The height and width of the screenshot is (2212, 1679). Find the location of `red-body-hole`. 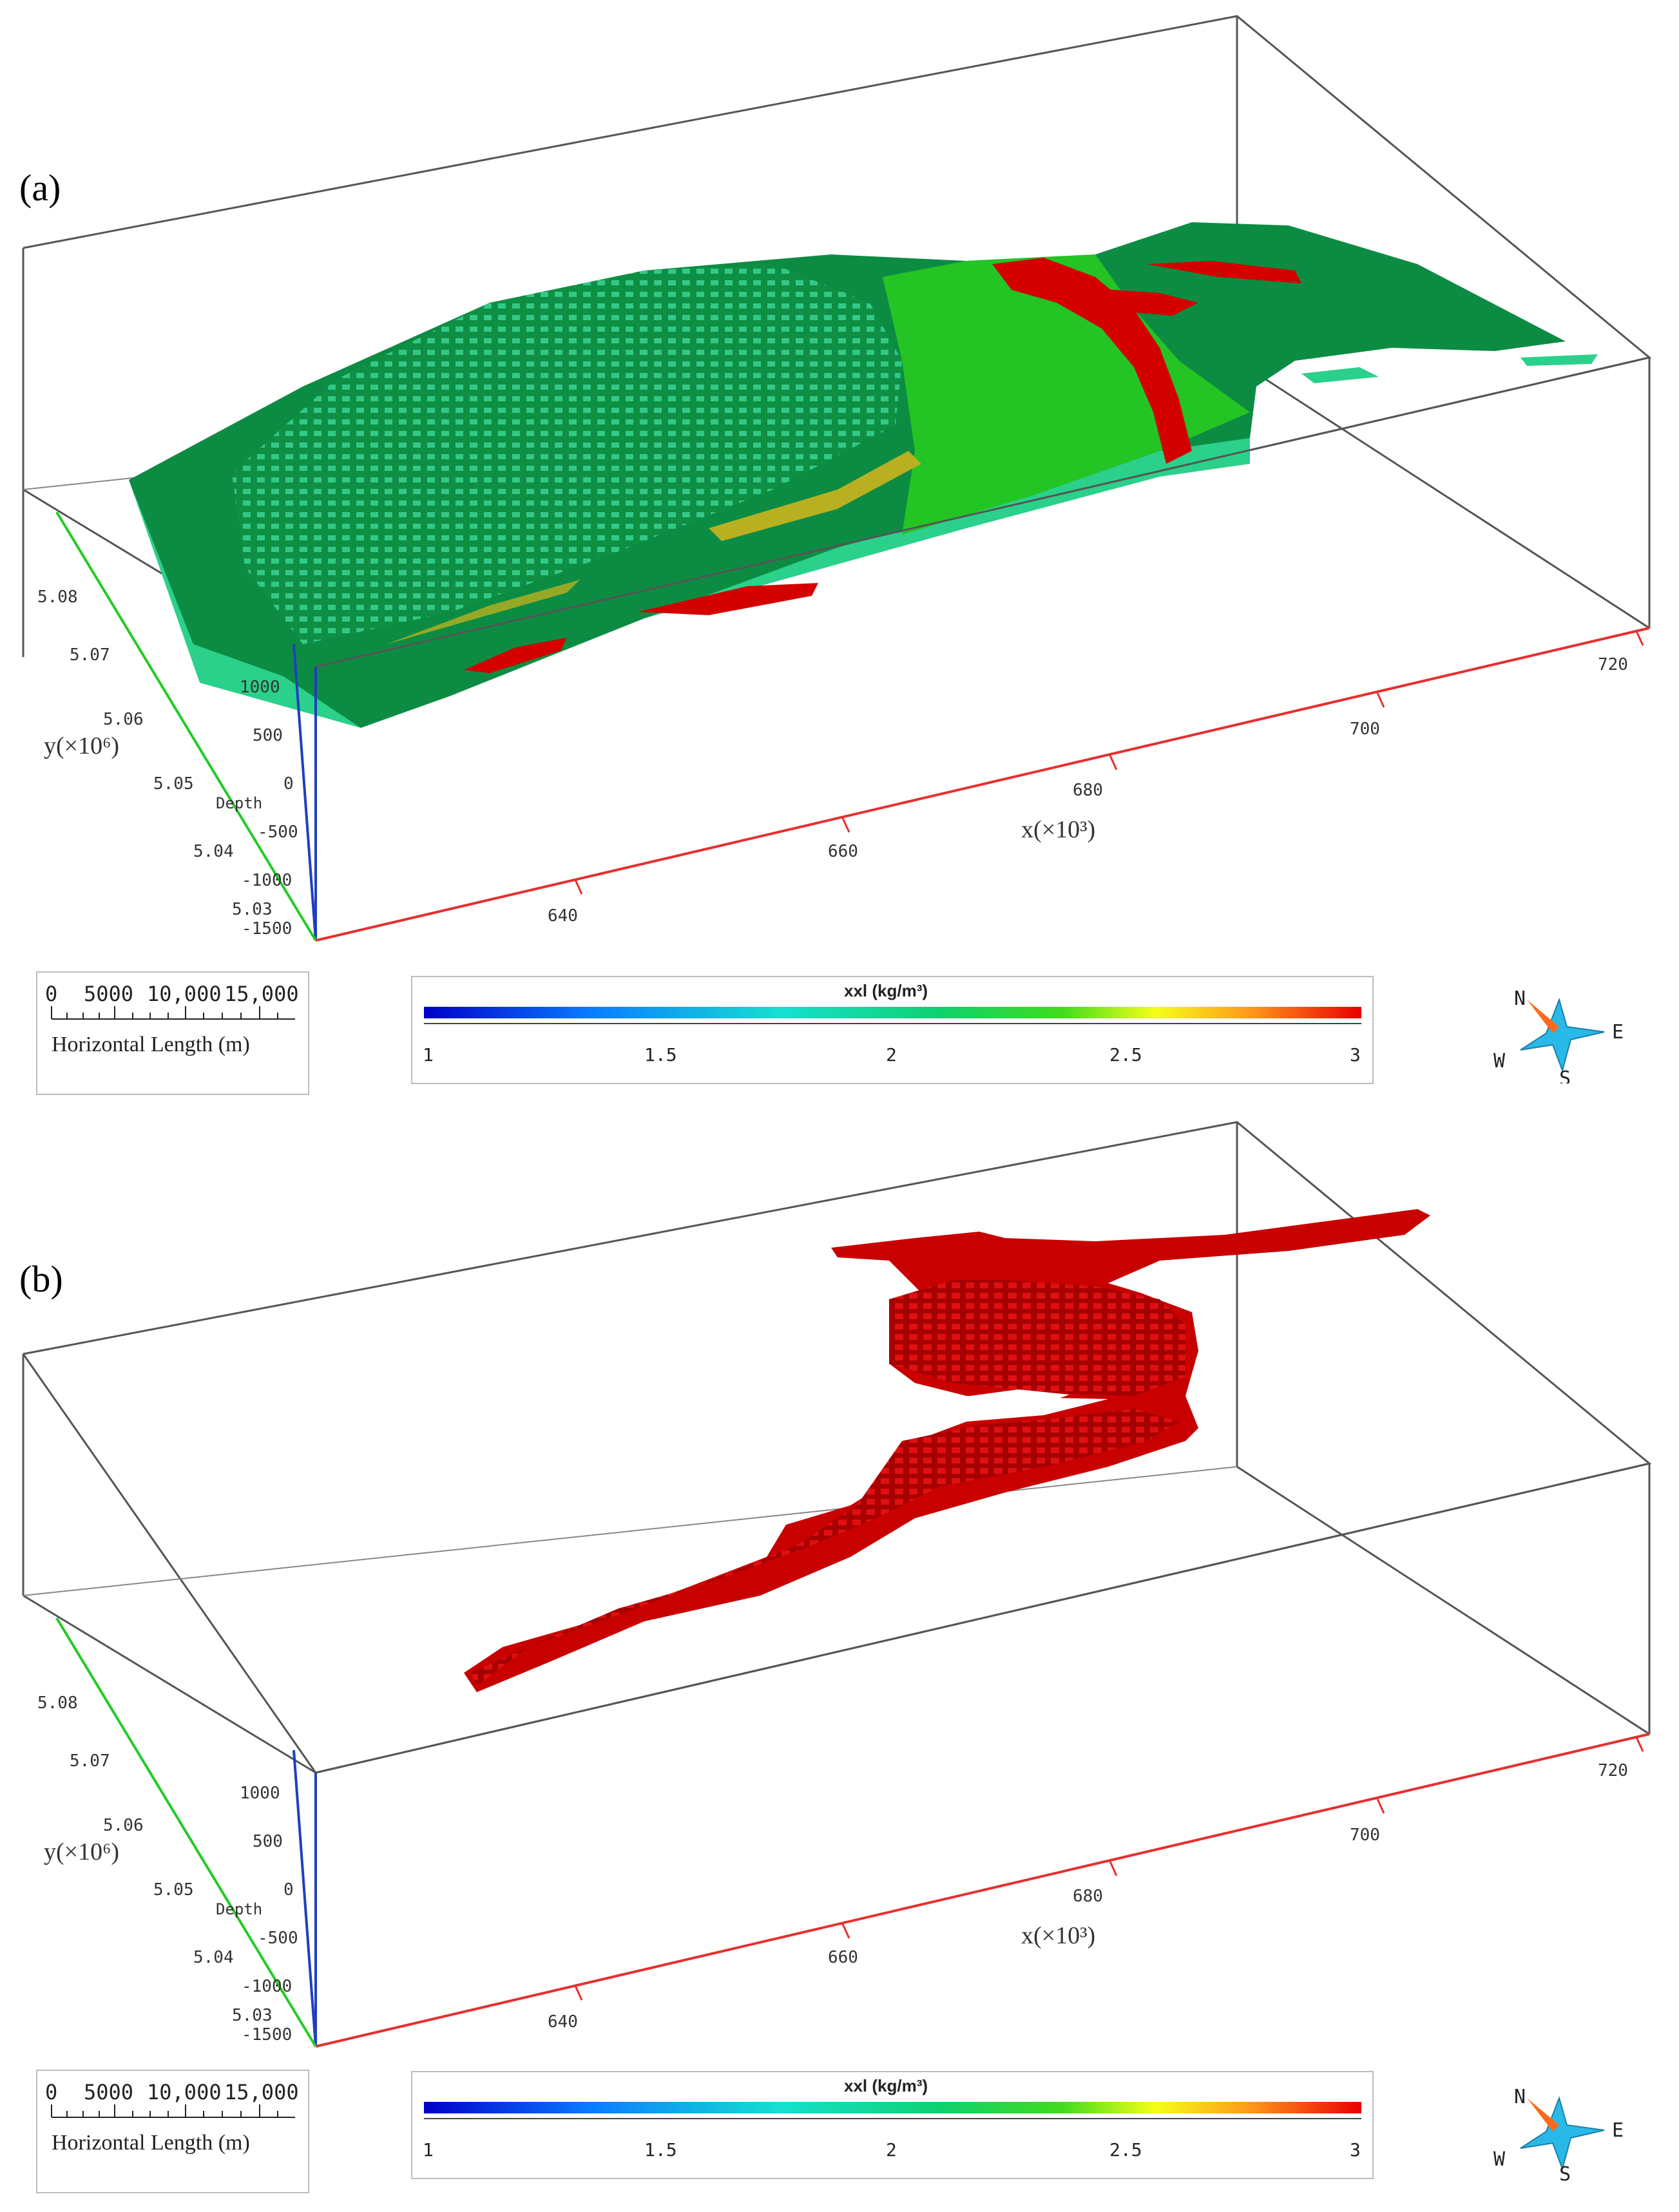

red-body-hole is located at coordinates (1008, 1401).